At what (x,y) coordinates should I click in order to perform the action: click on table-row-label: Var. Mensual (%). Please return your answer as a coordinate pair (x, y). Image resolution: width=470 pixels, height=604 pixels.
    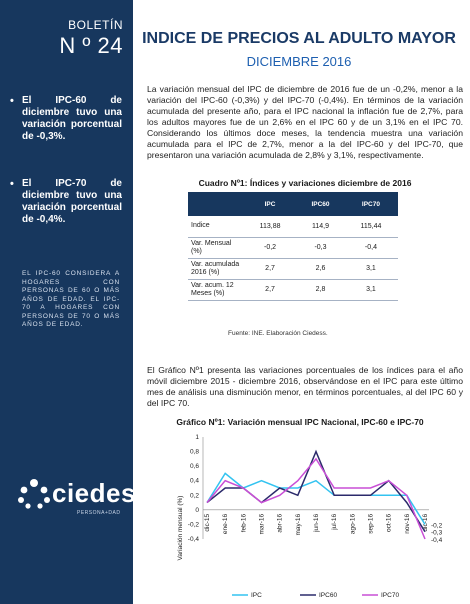
    Looking at the image, I should click on (215, 248).